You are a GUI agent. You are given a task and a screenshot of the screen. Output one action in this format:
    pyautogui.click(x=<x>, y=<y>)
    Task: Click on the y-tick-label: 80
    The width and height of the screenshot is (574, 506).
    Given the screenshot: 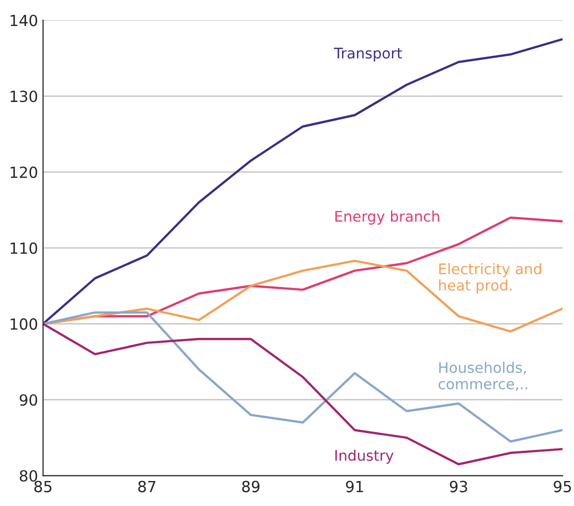 What is the action you would take?
    pyautogui.click(x=29, y=476)
    